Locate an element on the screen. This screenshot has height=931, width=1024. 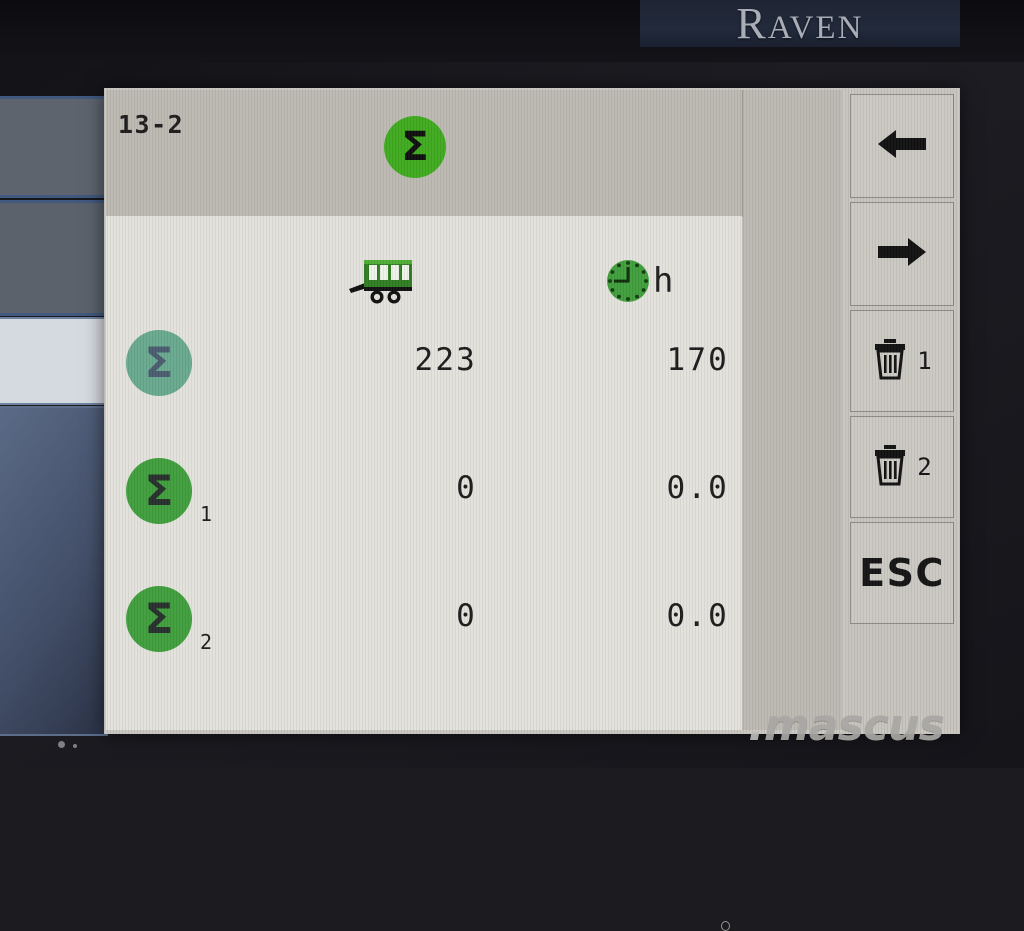
sigma-total-icon: Σ is located at coordinates (159, 363).